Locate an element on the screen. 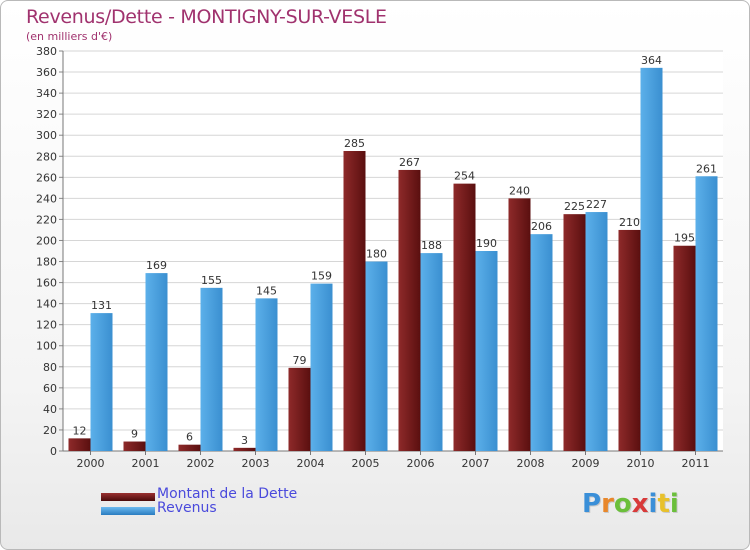 Image resolution: width=750 pixels, height=550 pixels. y-tick-label: 60 is located at coordinates (50, 388).